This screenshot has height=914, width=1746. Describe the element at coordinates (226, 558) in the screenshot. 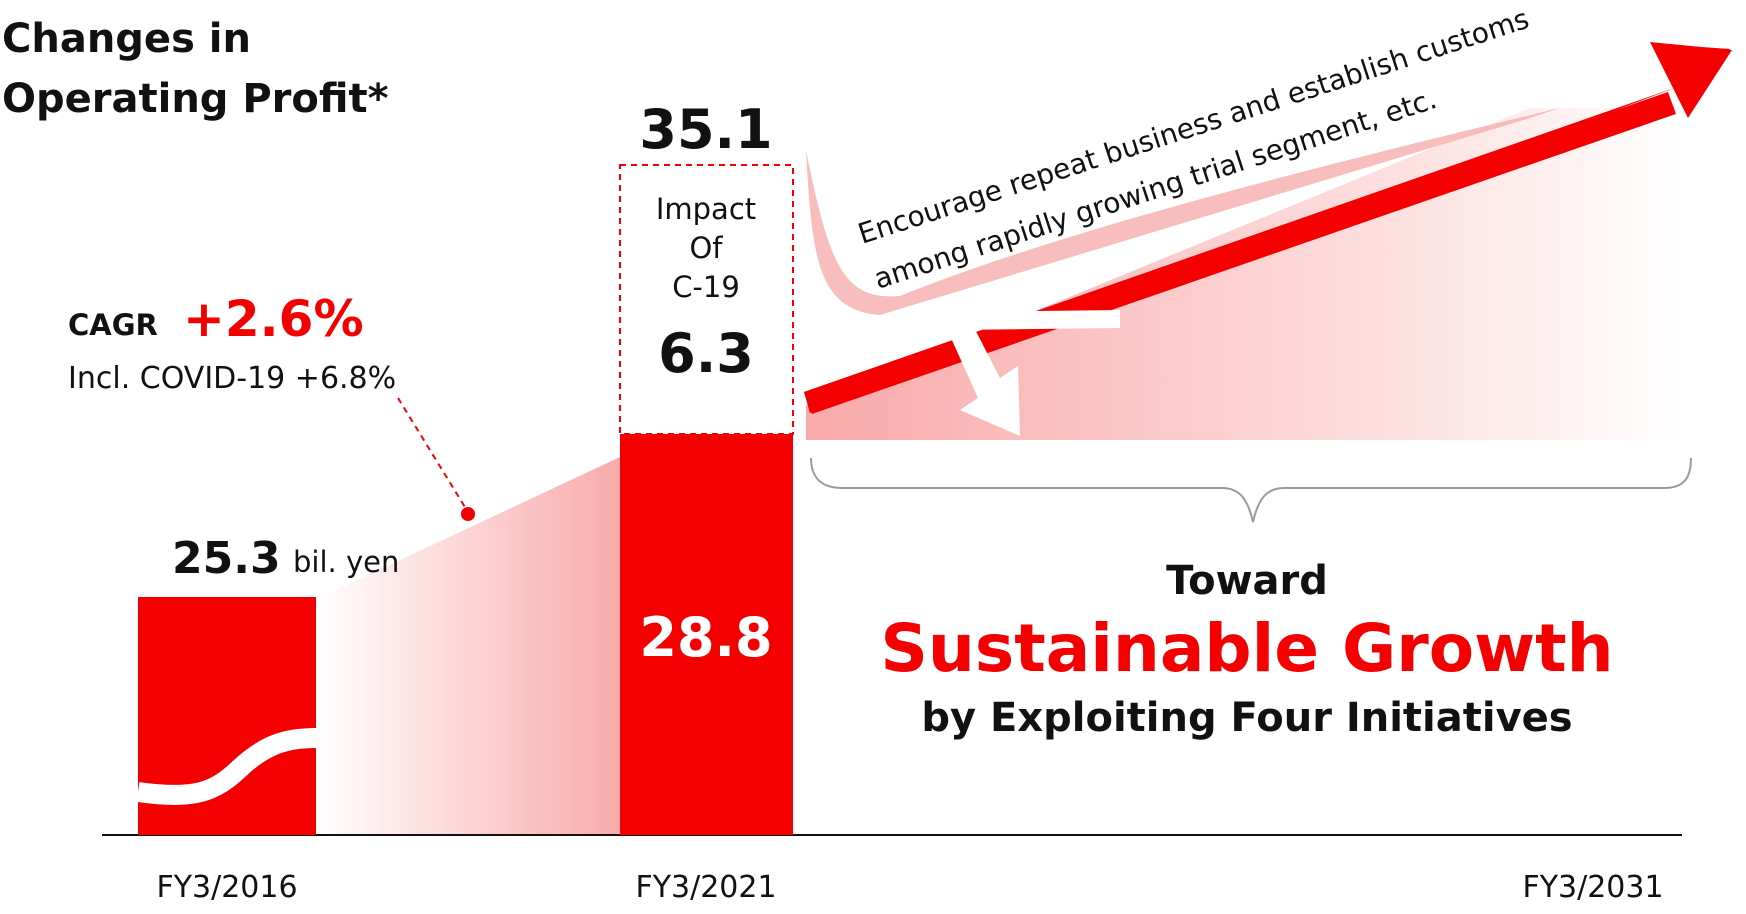

I see `value-label-fy2016: 25.3` at that location.